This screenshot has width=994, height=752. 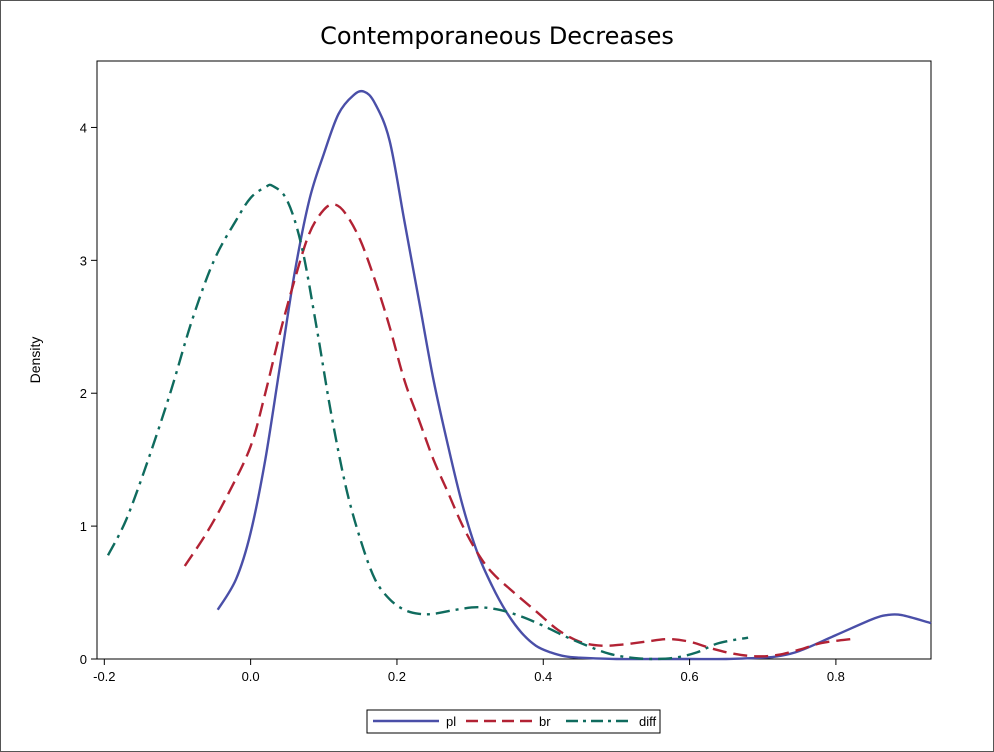 What do you see at coordinates (397, 676) in the screenshot?
I see `x-tick-label: 0.2` at bounding box center [397, 676].